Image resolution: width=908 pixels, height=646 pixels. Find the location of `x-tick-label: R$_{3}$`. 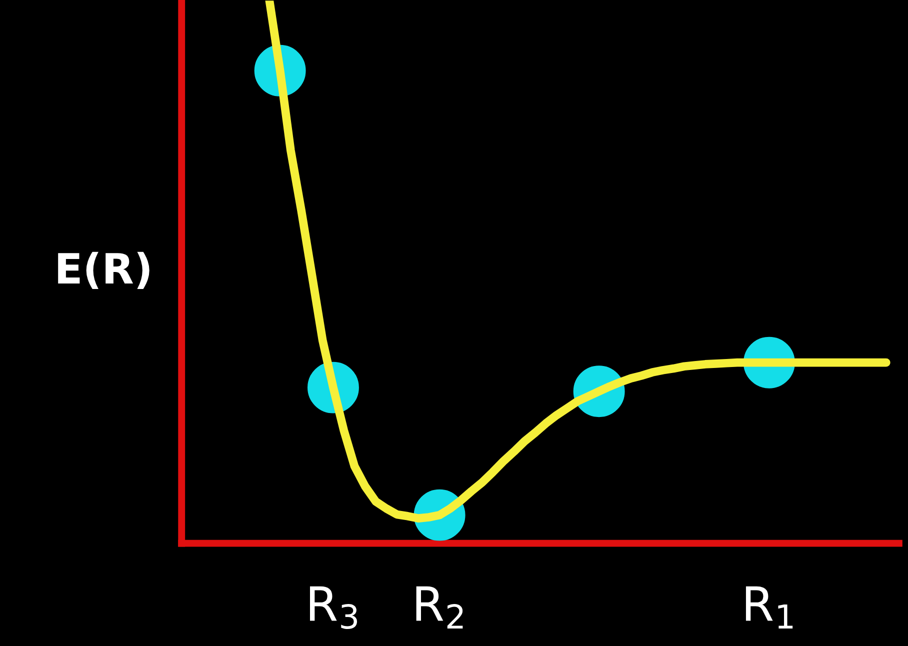

x-tick-label: R$_{3}$ is located at coordinates (334, 608).